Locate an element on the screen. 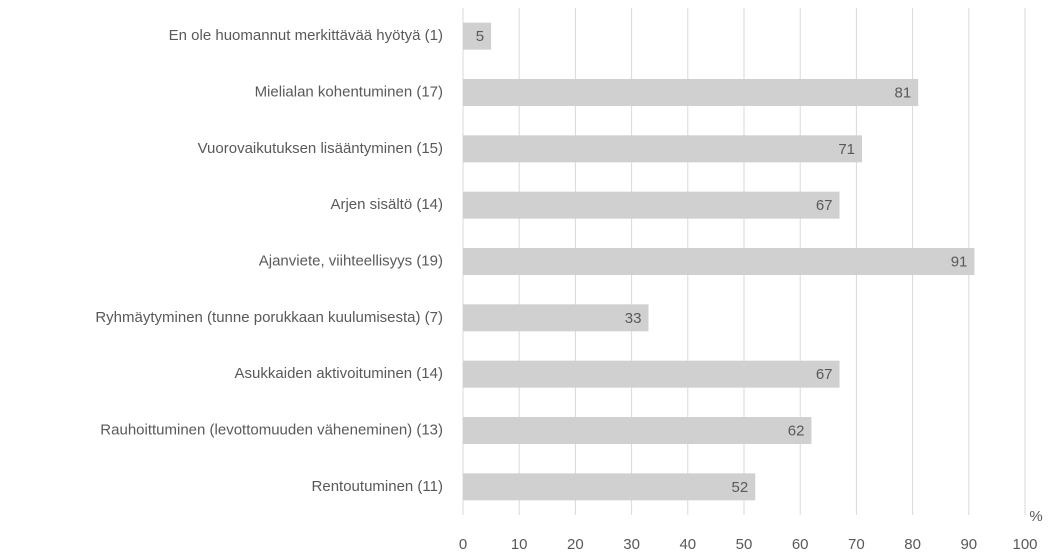  x-tick-label: 10 is located at coordinates (519, 544).